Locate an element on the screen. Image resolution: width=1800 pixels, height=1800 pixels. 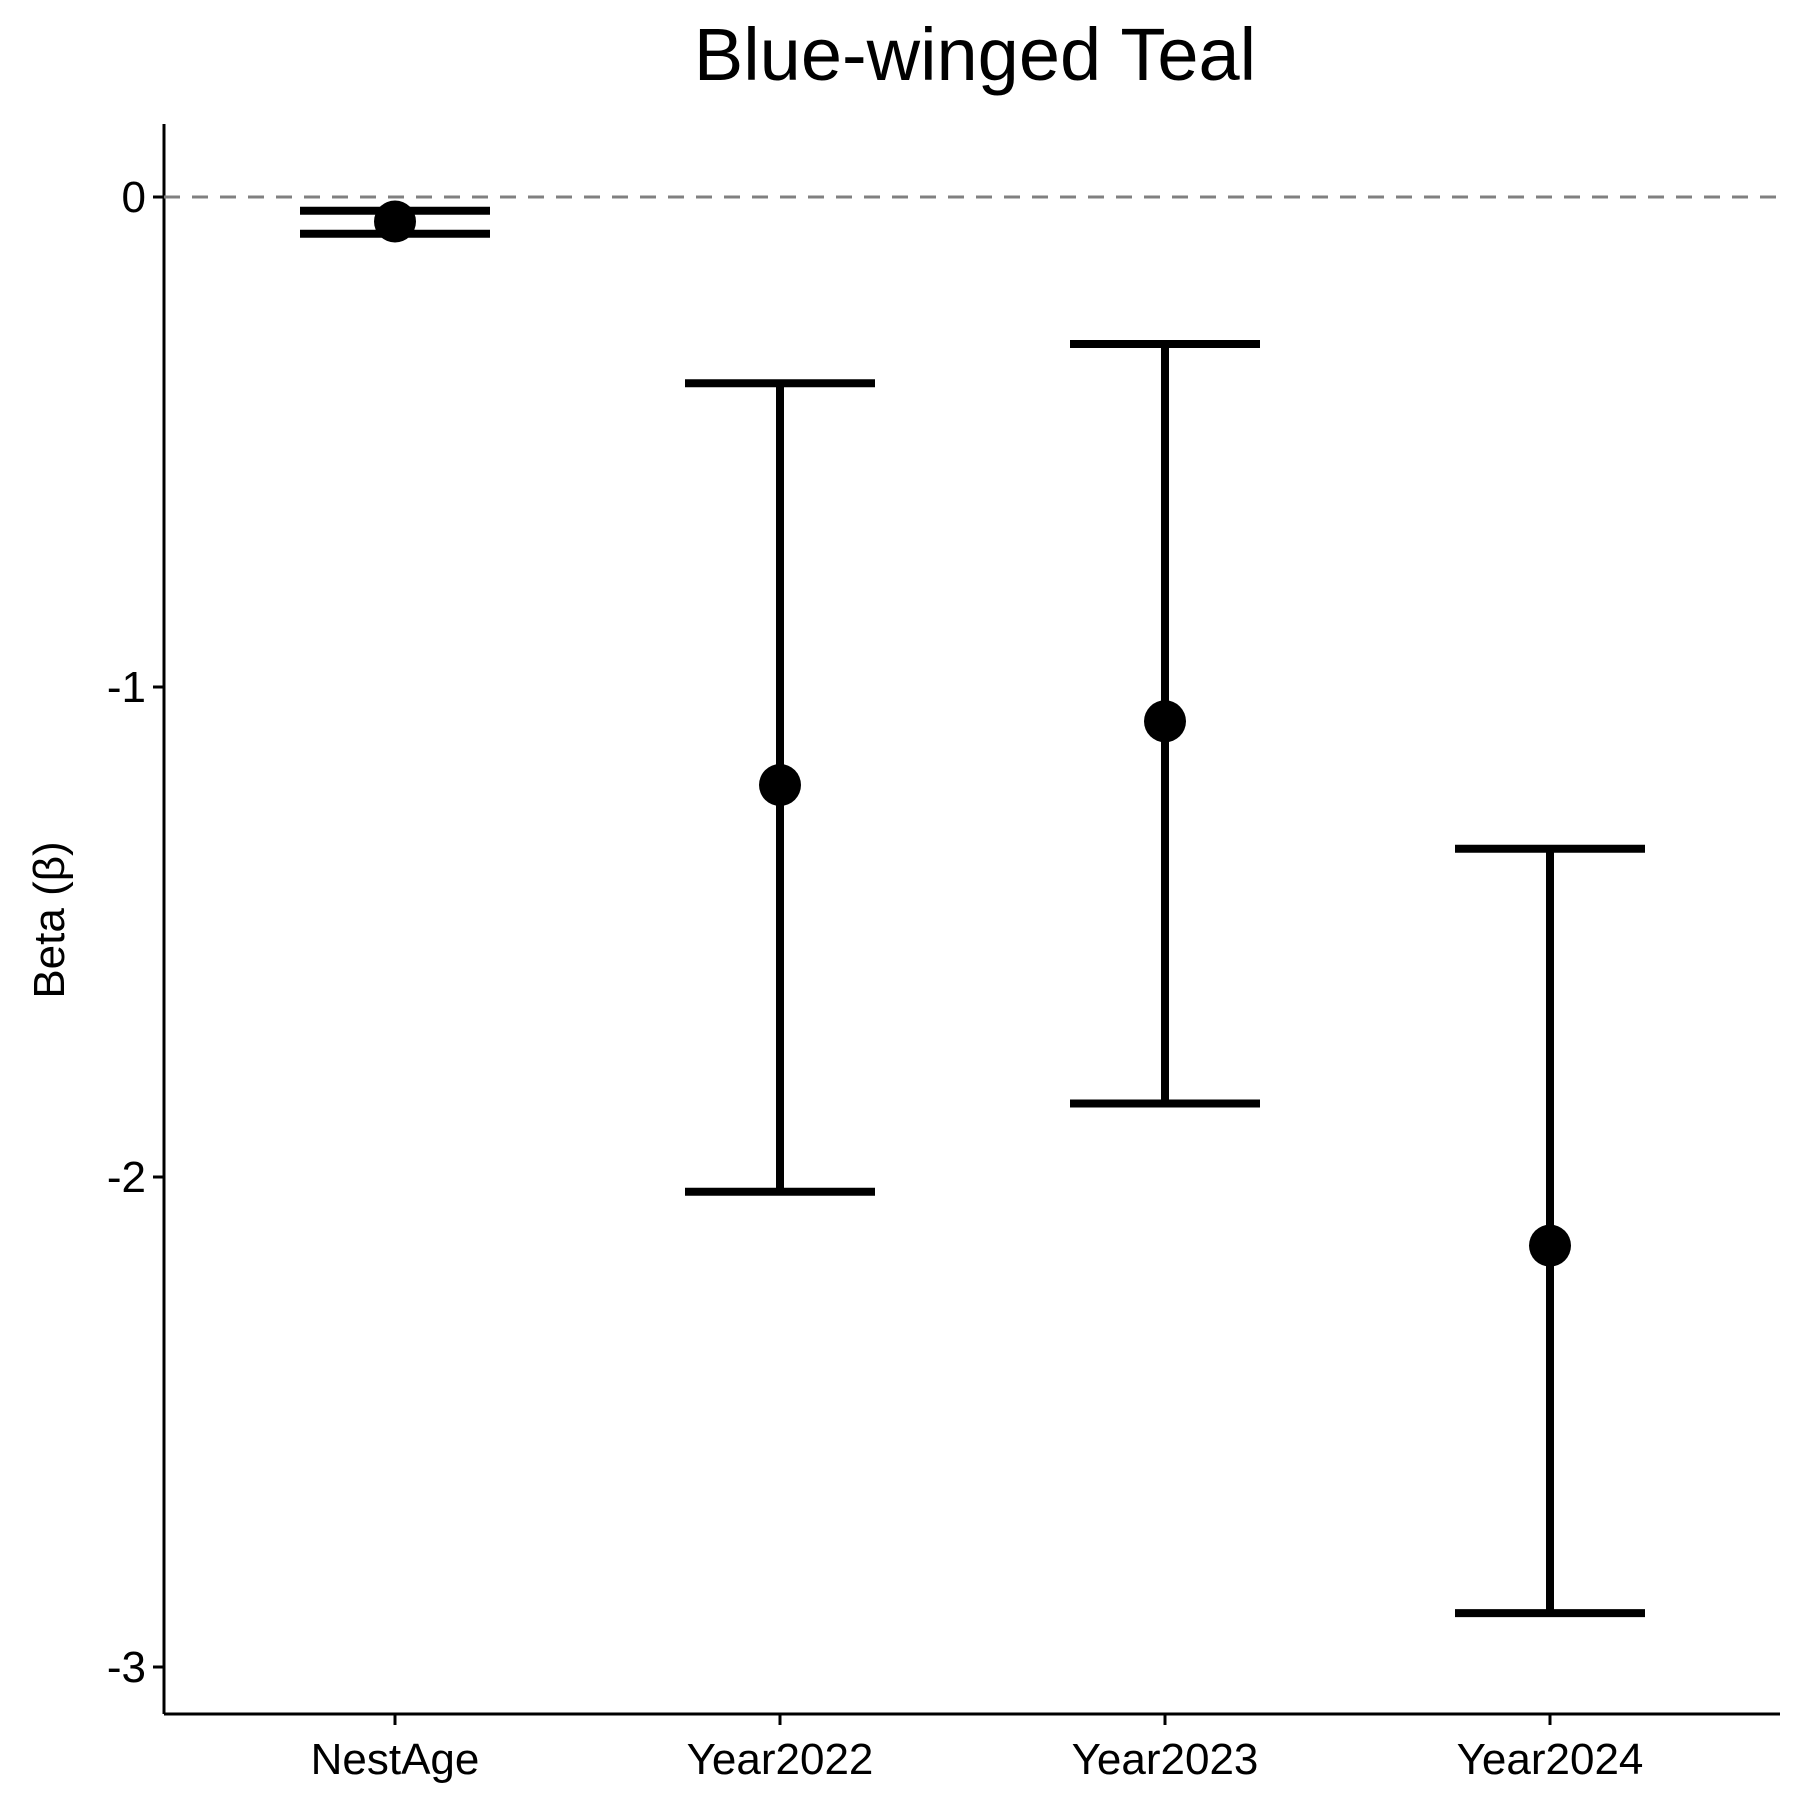
x-tick-label: NestAge is located at coordinates (395, 1759).